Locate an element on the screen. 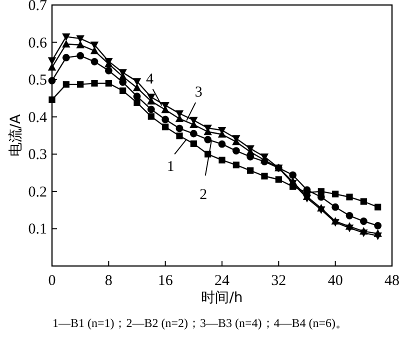 The width and height of the screenshot is (400, 337). annotation: 4 is located at coordinates (150, 80).